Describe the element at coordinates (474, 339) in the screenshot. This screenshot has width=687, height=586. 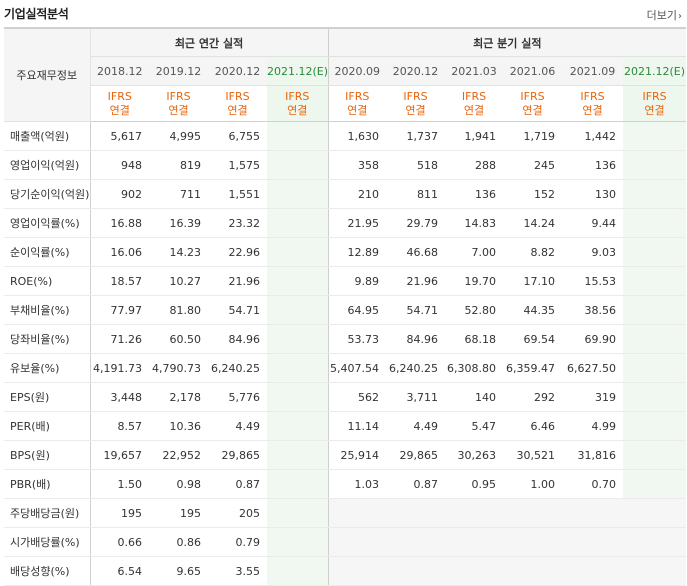
I see `table-cell: 68.18` at that location.